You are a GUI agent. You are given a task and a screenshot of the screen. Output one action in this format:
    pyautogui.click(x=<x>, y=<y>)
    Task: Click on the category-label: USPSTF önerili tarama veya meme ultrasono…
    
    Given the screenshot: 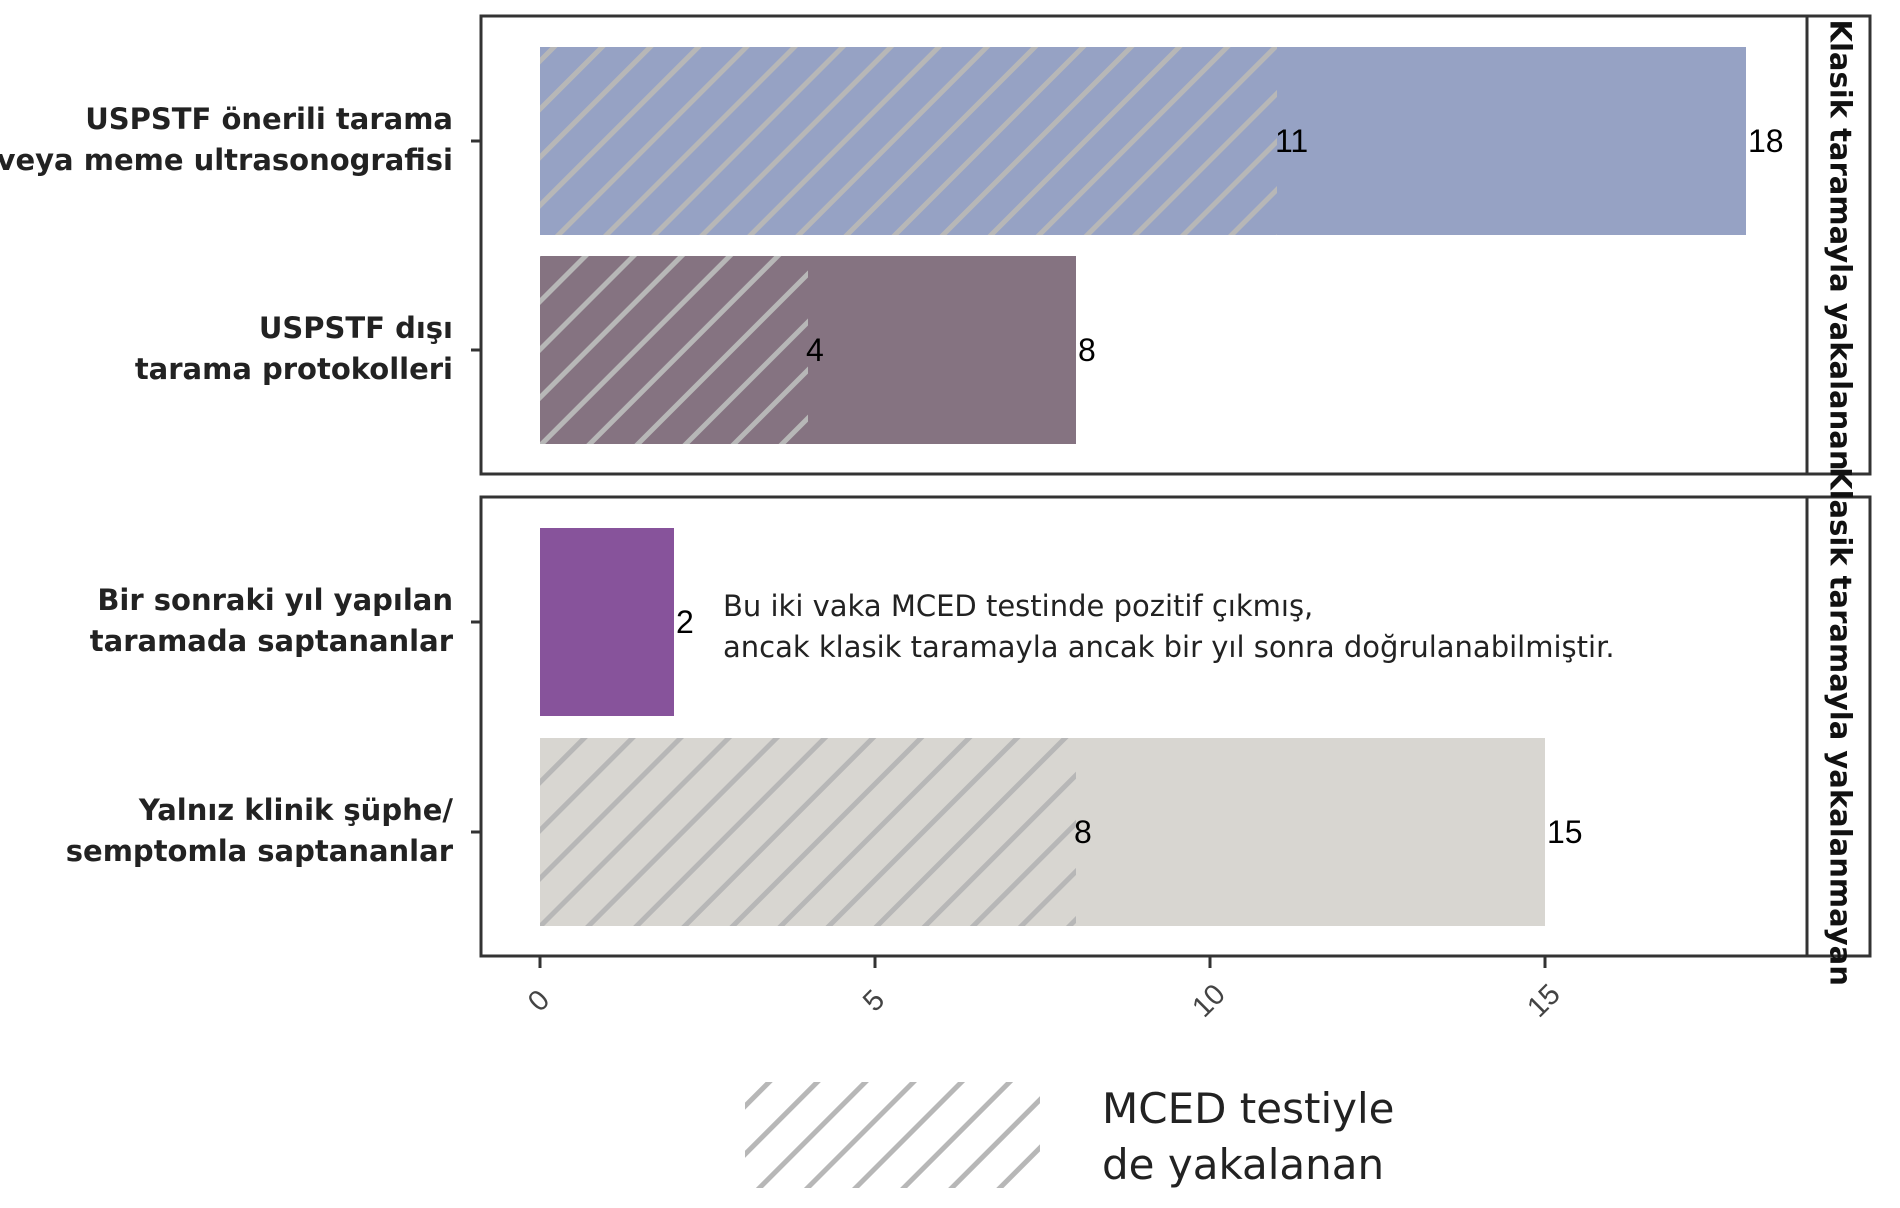 What is the action you would take?
    pyautogui.click(x=226, y=139)
    